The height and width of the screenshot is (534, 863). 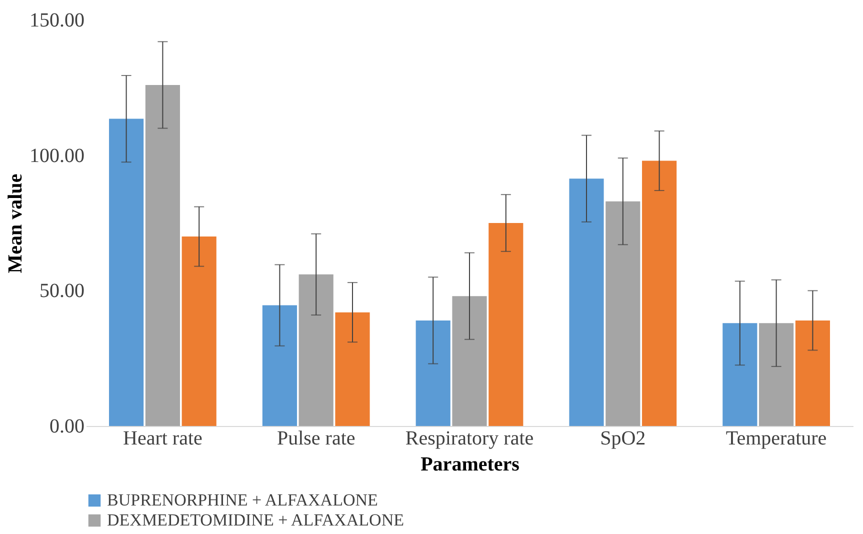 What do you see at coordinates (163, 439) in the screenshot?
I see `x-tick-label: Heart rate` at bounding box center [163, 439].